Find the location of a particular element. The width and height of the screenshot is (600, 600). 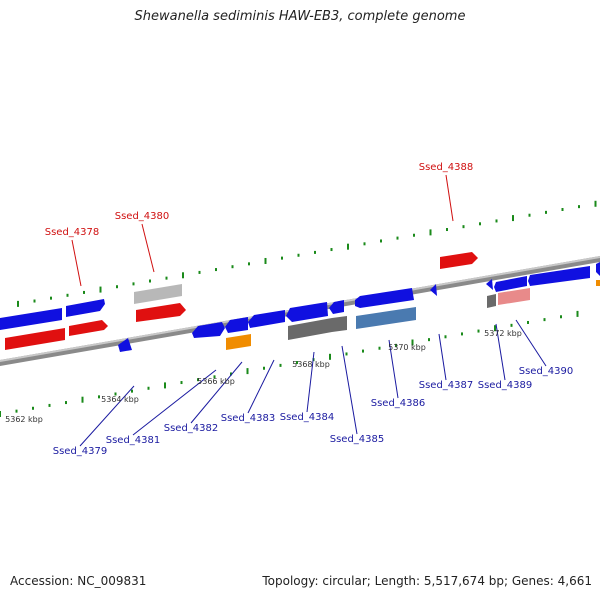

kbp-label: 5364 kbp is located at coordinates (120, 399).